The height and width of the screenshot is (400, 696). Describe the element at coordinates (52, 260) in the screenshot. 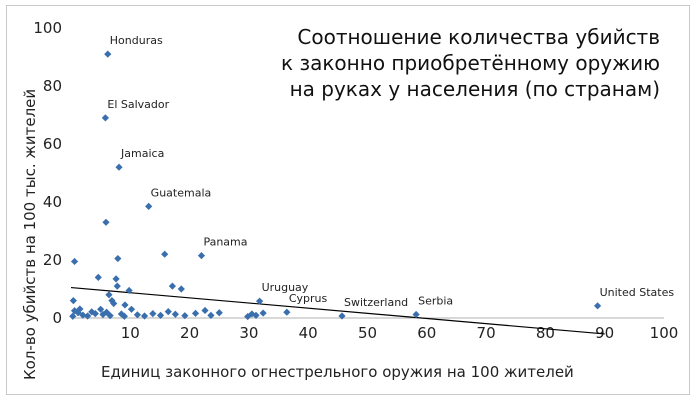

I see `y-tick-label: 20` at that location.